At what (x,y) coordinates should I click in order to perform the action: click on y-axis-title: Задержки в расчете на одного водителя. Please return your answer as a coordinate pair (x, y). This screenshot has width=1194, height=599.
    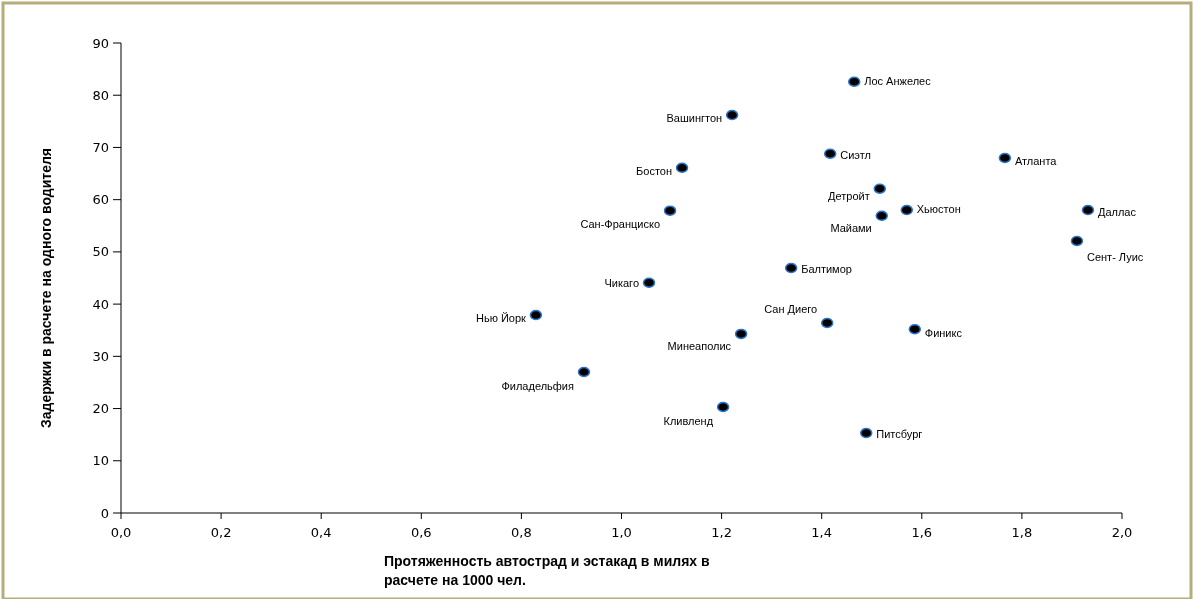
    Looking at the image, I should click on (46, 288).